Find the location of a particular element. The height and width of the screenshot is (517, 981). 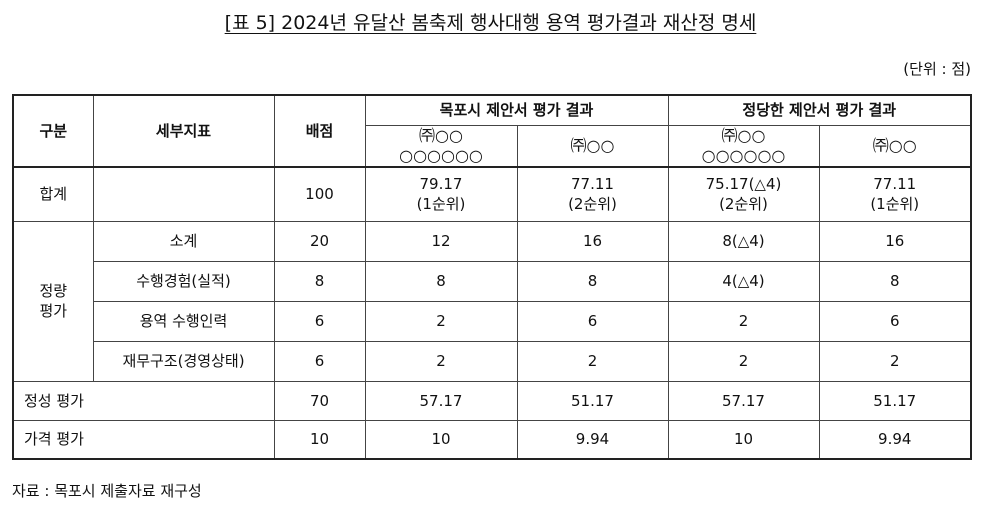

table-row: 재무구조(경영상태) 6 2 2 2 2 is located at coordinates (492, 361).